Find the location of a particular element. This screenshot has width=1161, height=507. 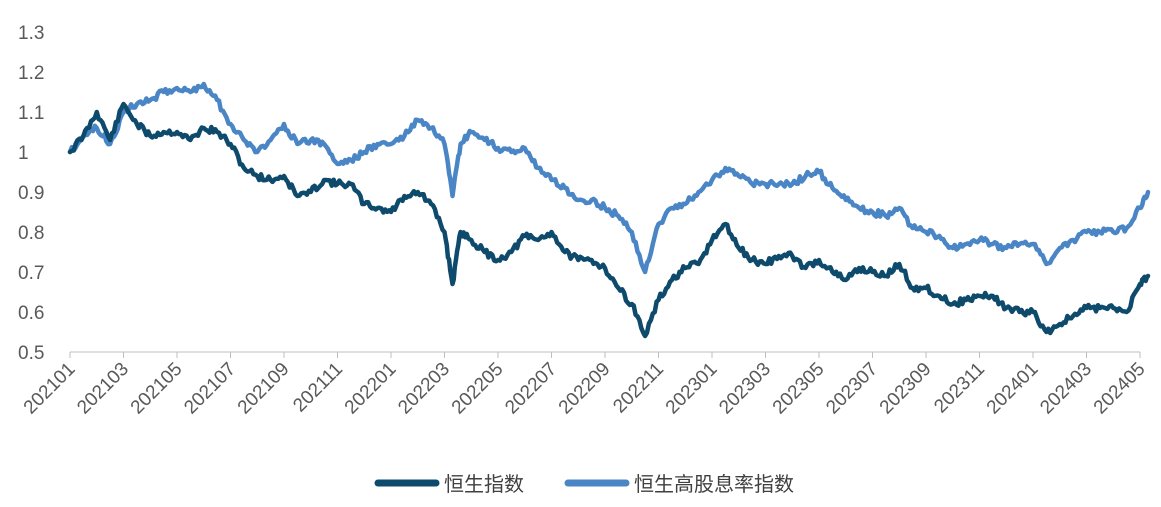

x-tick-label: 202203 is located at coordinates (424, 389).